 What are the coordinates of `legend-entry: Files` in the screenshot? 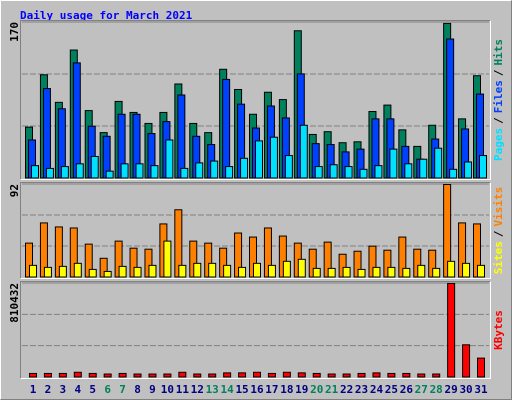 It's located at (498, 96).